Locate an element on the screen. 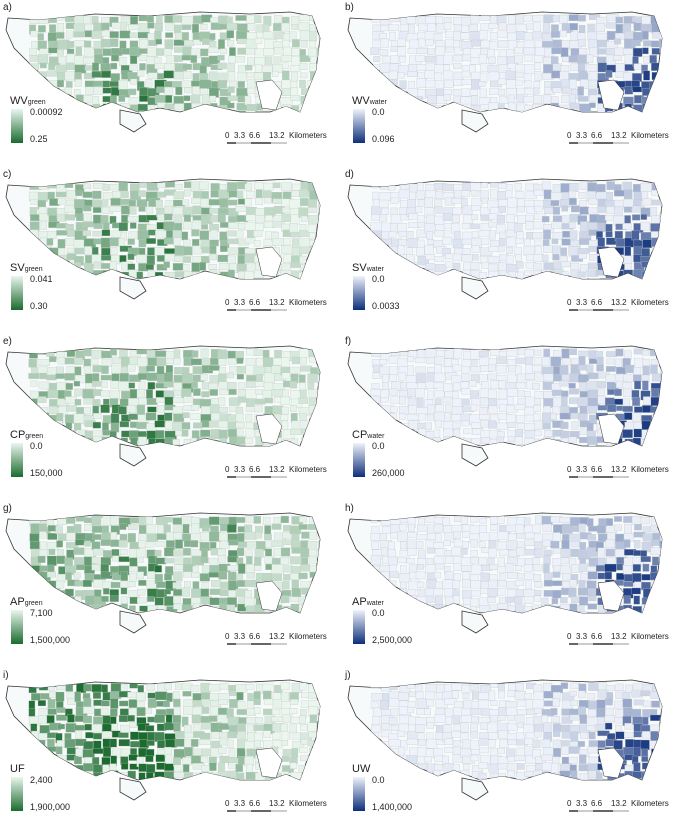 Image resolution: width=685 pixels, height=835 pixels. legend-top-value: 0.00092 is located at coordinates (46, 112).